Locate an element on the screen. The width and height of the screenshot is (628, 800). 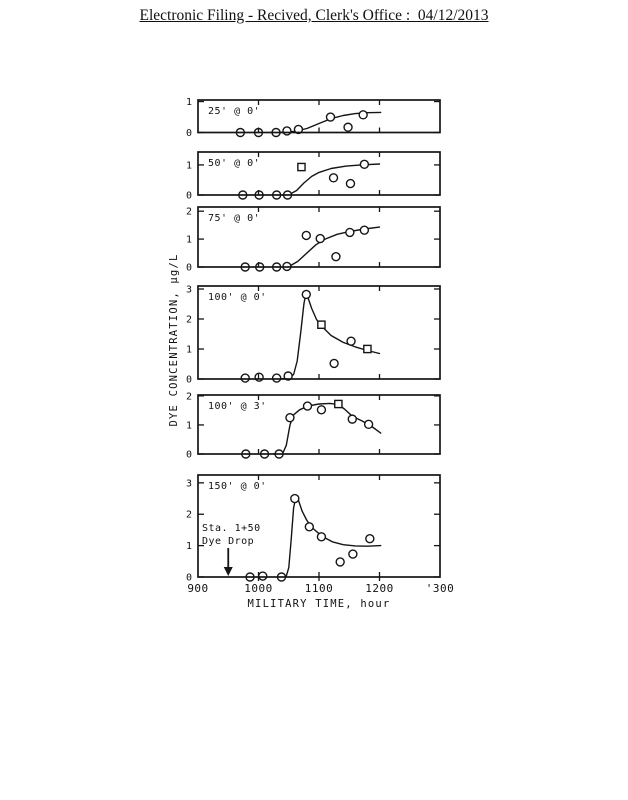
y-axis-title: DYE CONCENTRATION, µg/L is located at coordinates (174, 340).